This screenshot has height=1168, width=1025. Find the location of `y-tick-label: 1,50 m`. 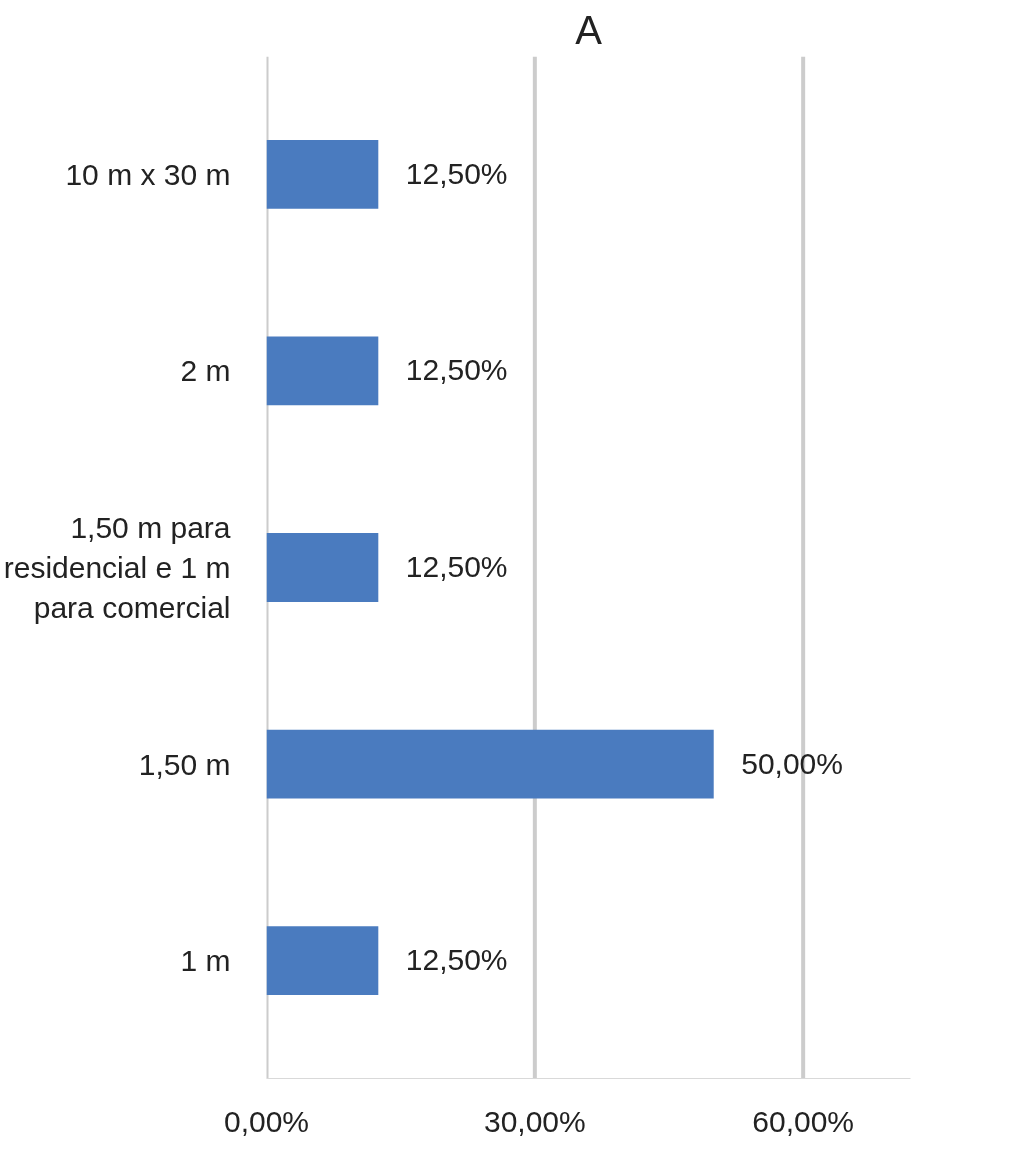

y-tick-label: 1,50 m is located at coordinates (184, 764).